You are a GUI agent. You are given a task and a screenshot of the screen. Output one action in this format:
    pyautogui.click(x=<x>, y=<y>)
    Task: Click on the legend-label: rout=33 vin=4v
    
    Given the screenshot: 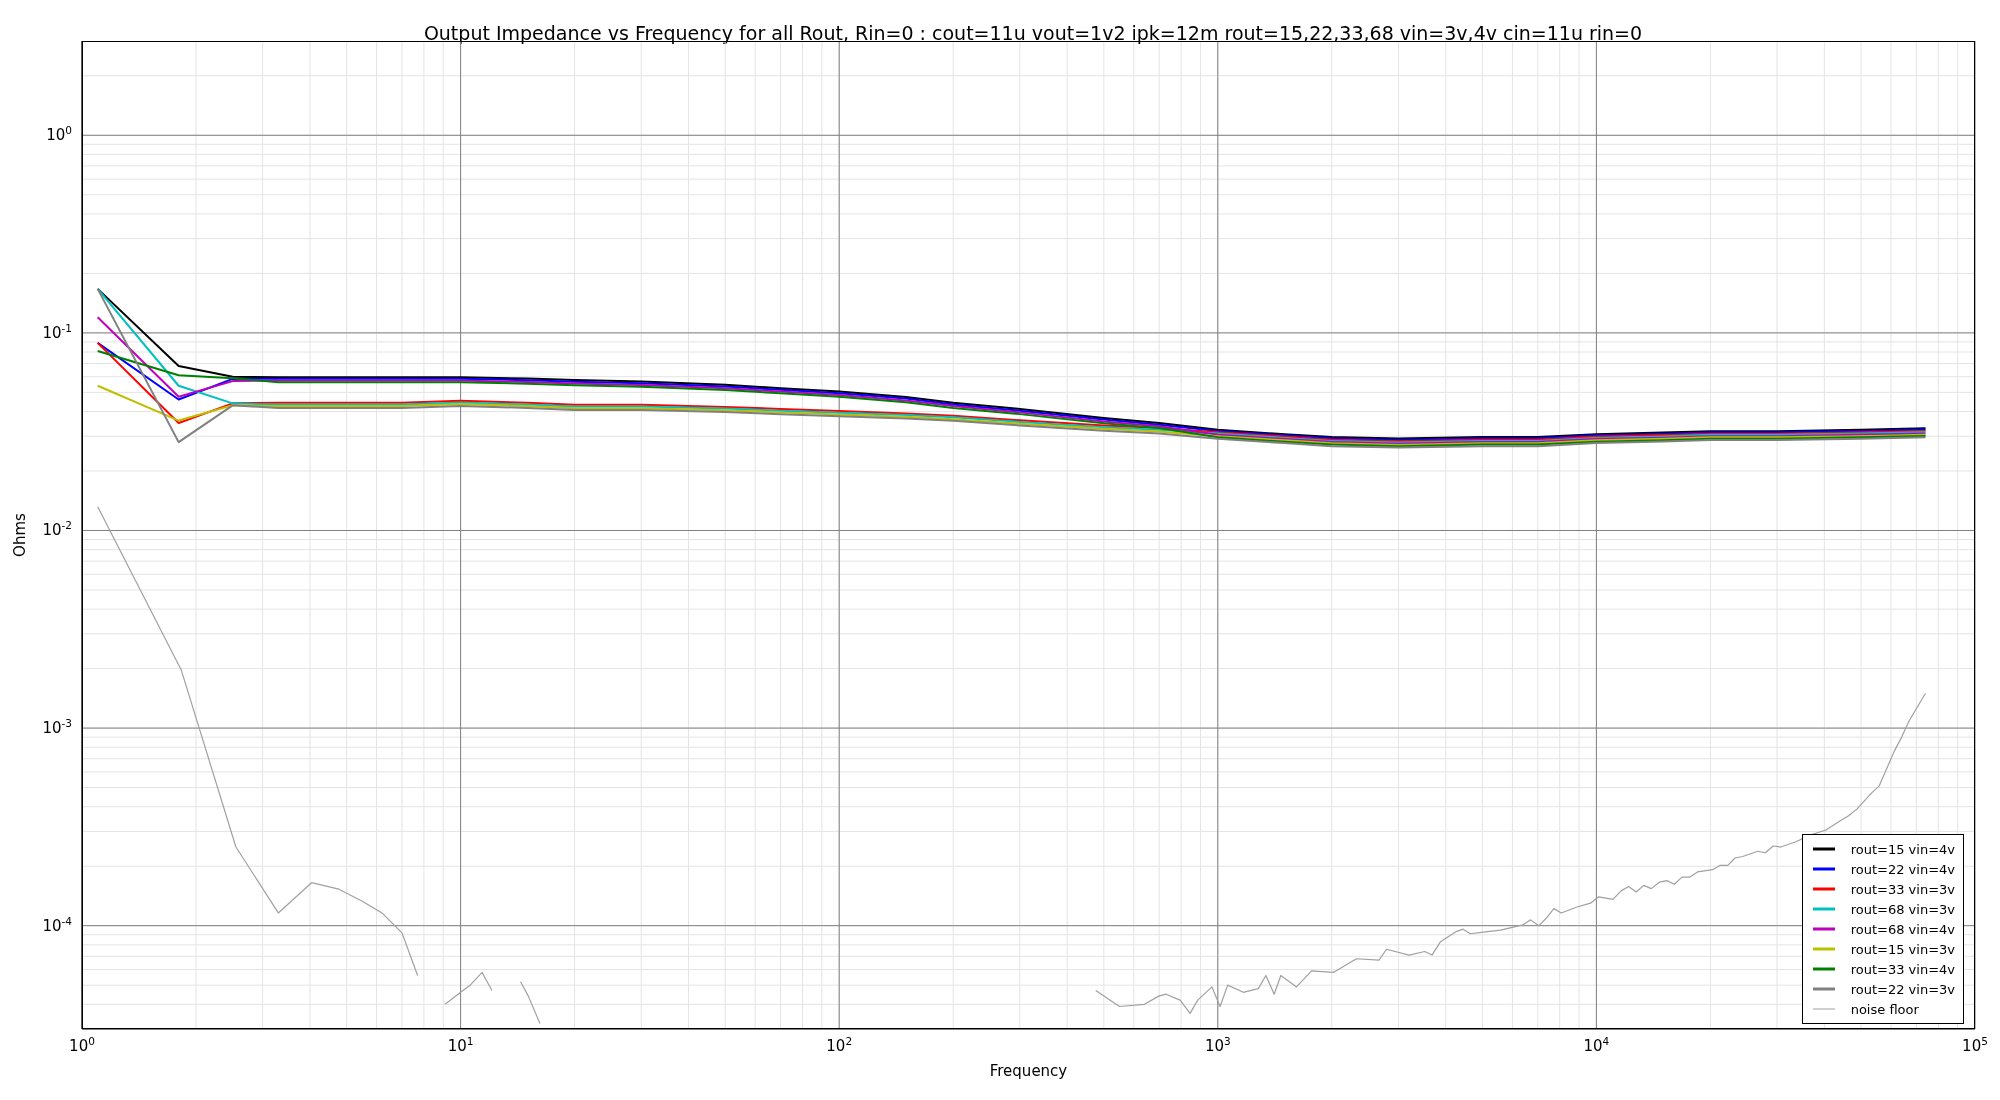 What is the action you would take?
    pyautogui.click(x=1902, y=969)
    